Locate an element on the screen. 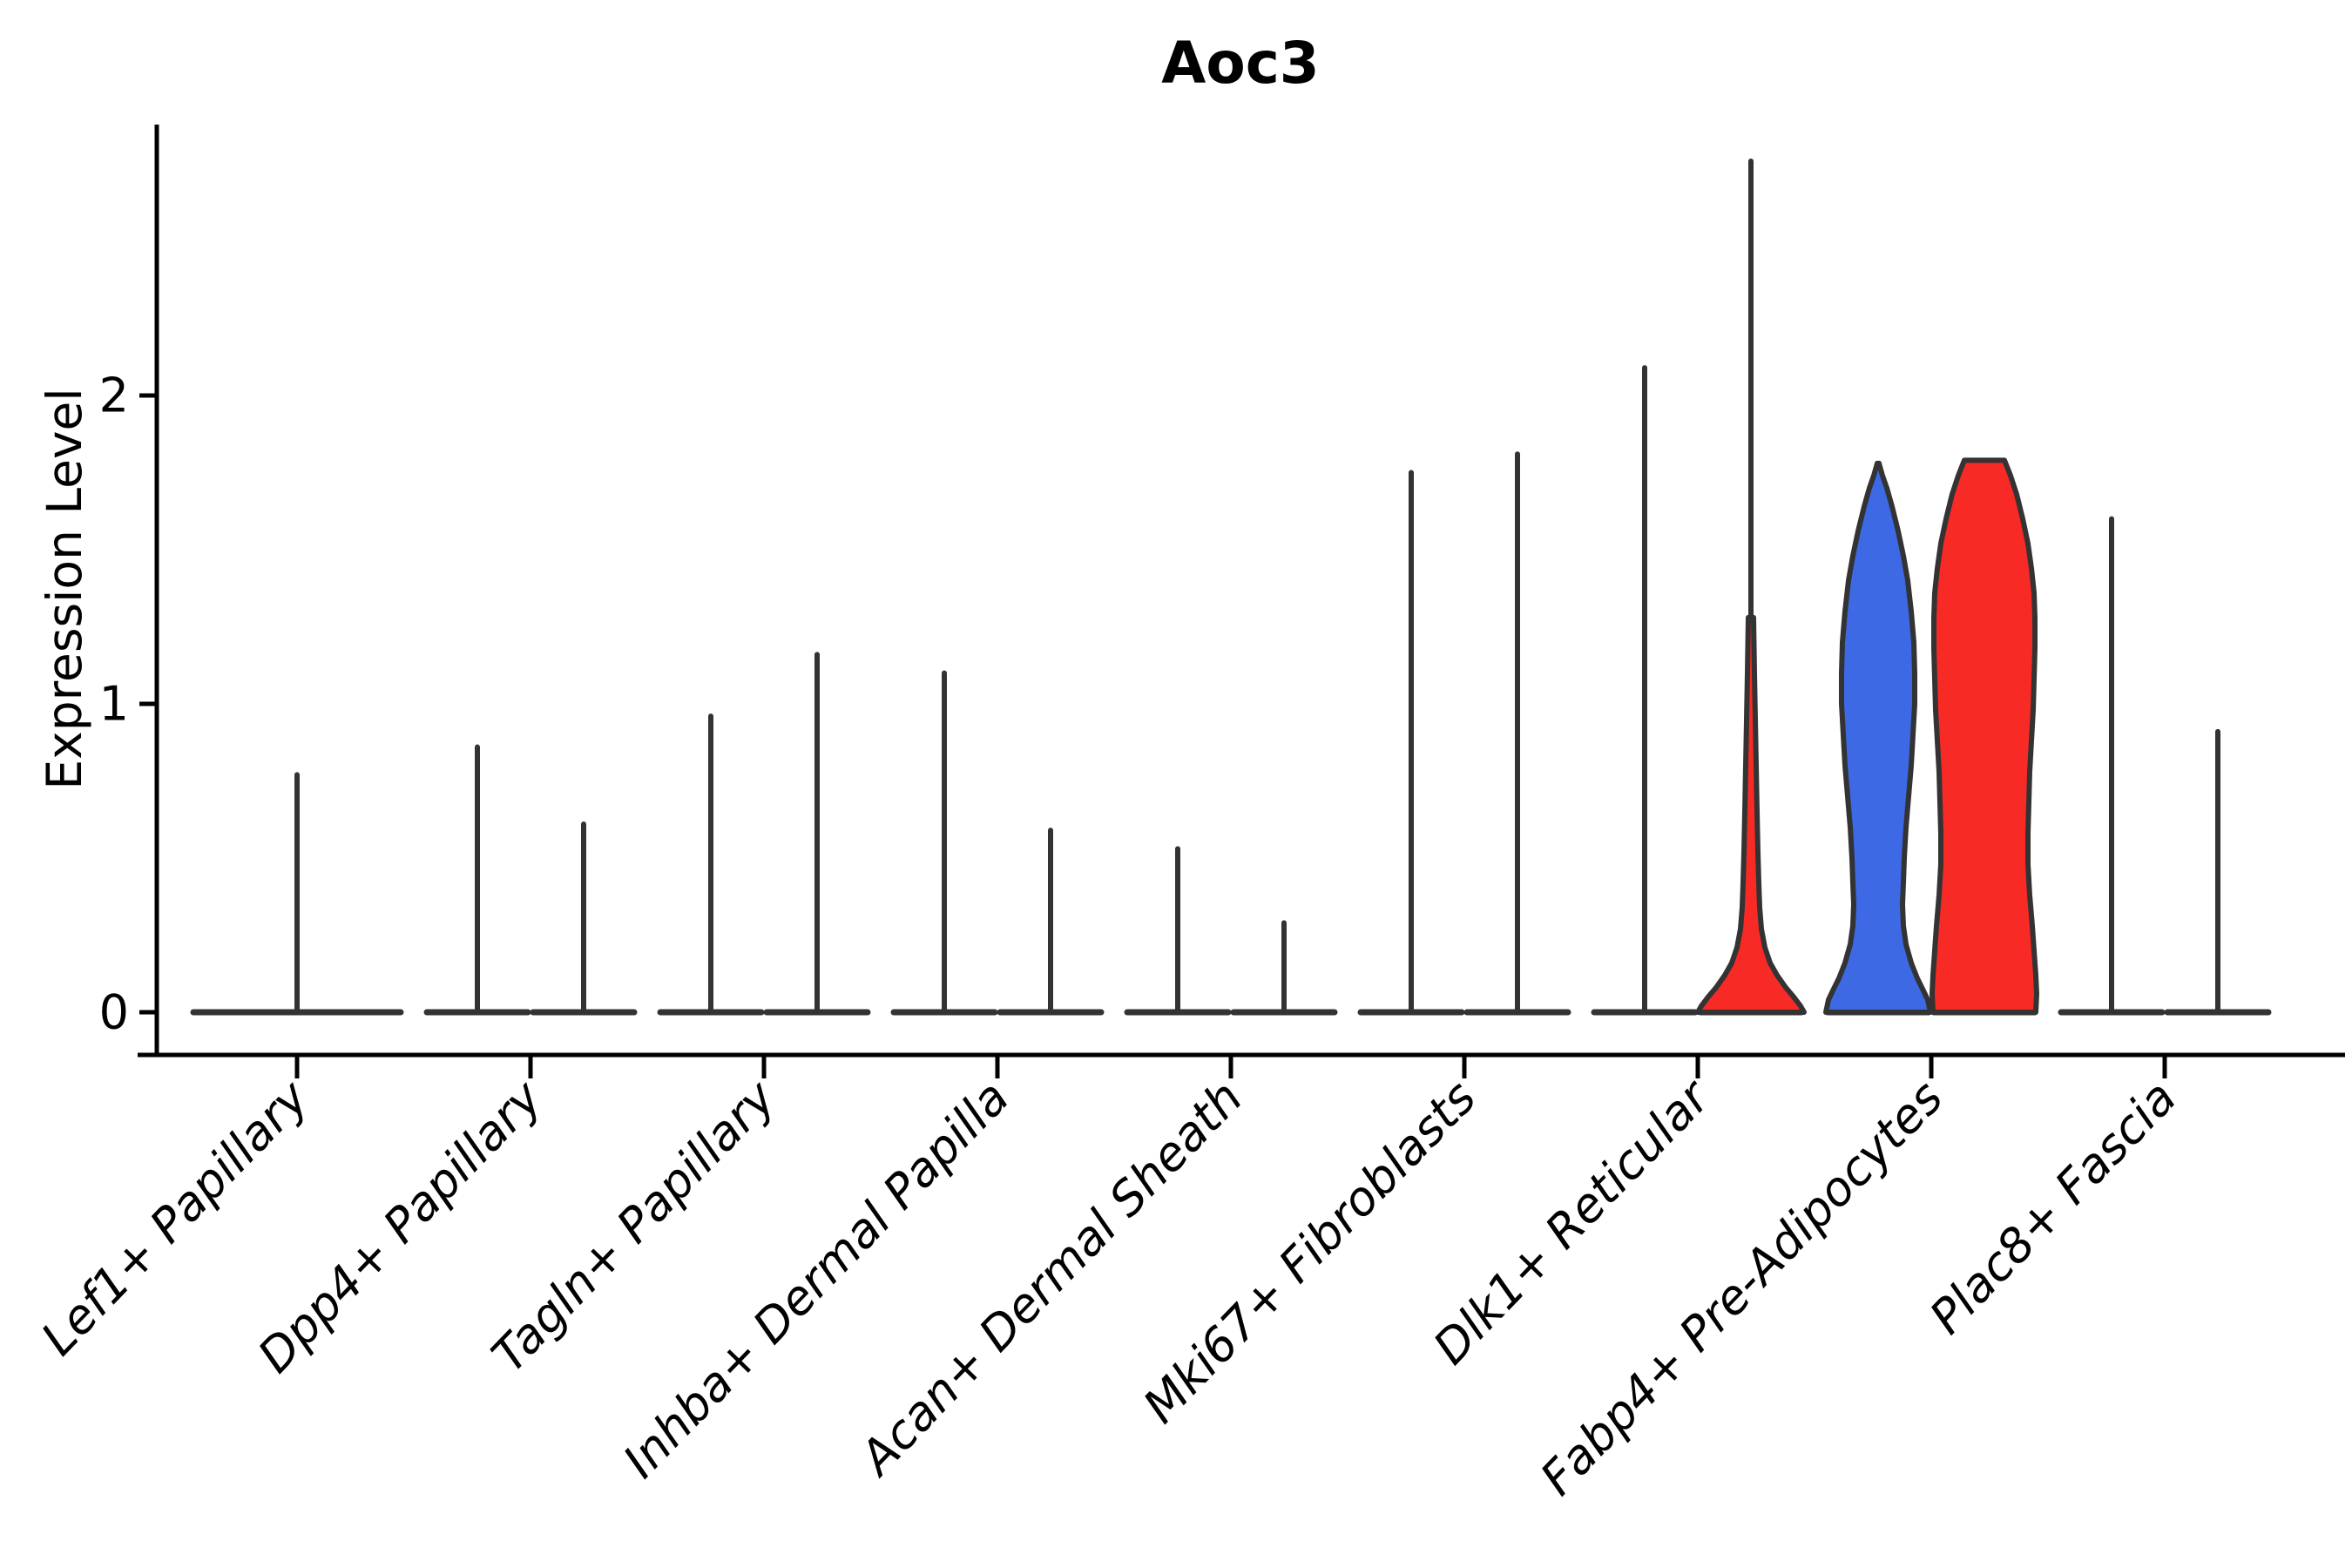  violin-category-dlk1-reticular: Dlk1+ Reticular is located at coordinates (1615, 766).